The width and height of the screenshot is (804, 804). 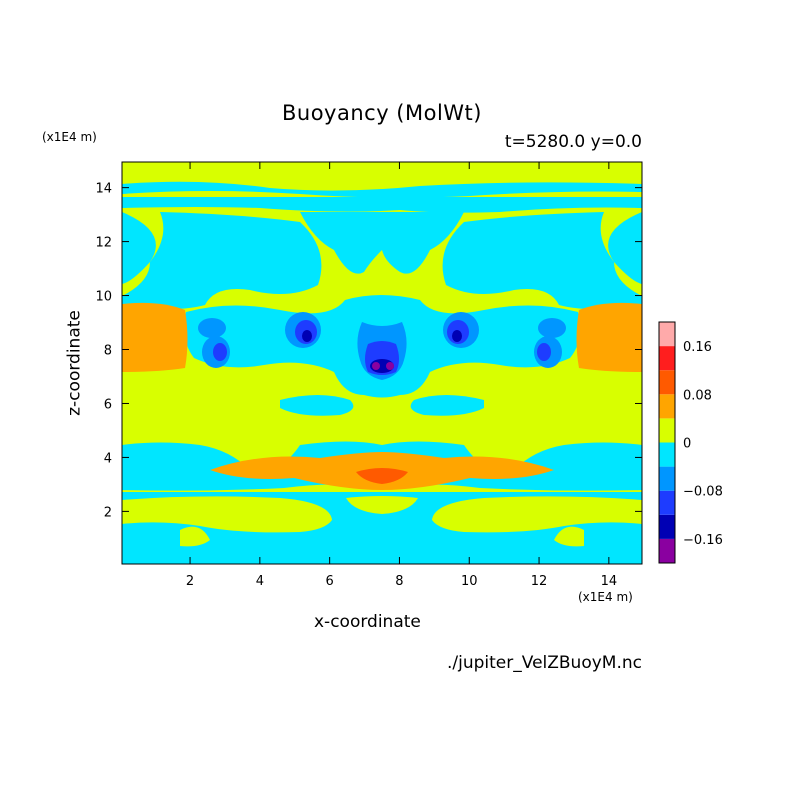 What do you see at coordinates (260, 581) in the screenshot?
I see `x-tick-label: 4` at bounding box center [260, 581].